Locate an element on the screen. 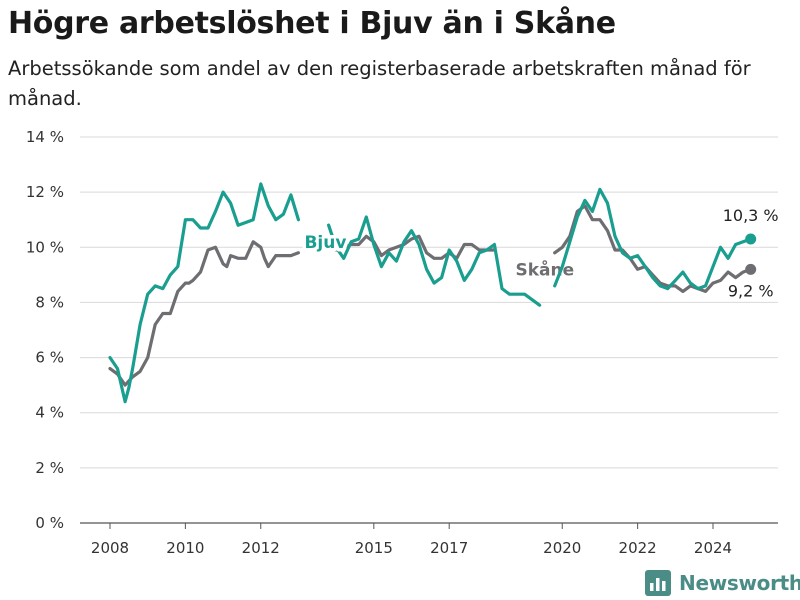 The width and height of the screenshot is (800, 600). y-tick-label: 14 % is located at coordinates (45, 137).